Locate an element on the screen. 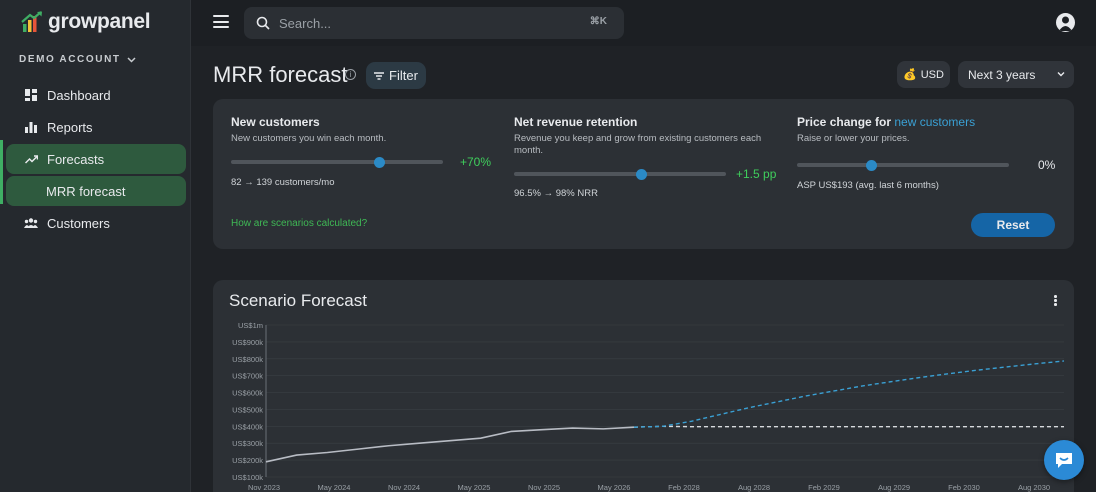 The image size is (1096, 492). y-tick-label: US$500k is located at coordinates (247, 409).